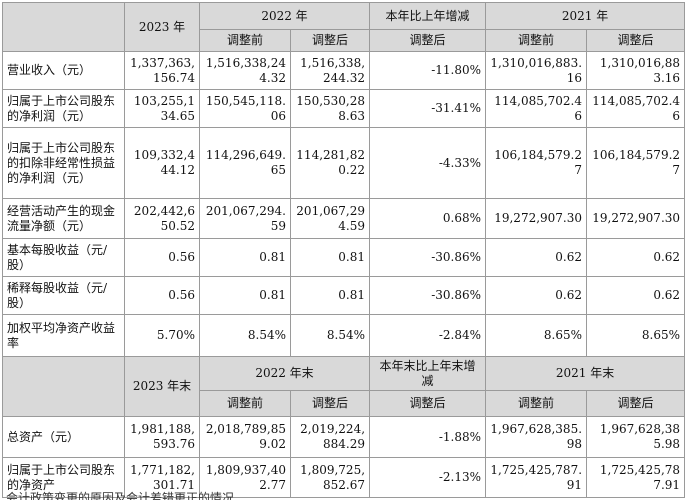  What do you see at coordinates (428, 477) in the screenshot?
I see `cell-yoy: -2.13%` at bounding box center [428, 477].